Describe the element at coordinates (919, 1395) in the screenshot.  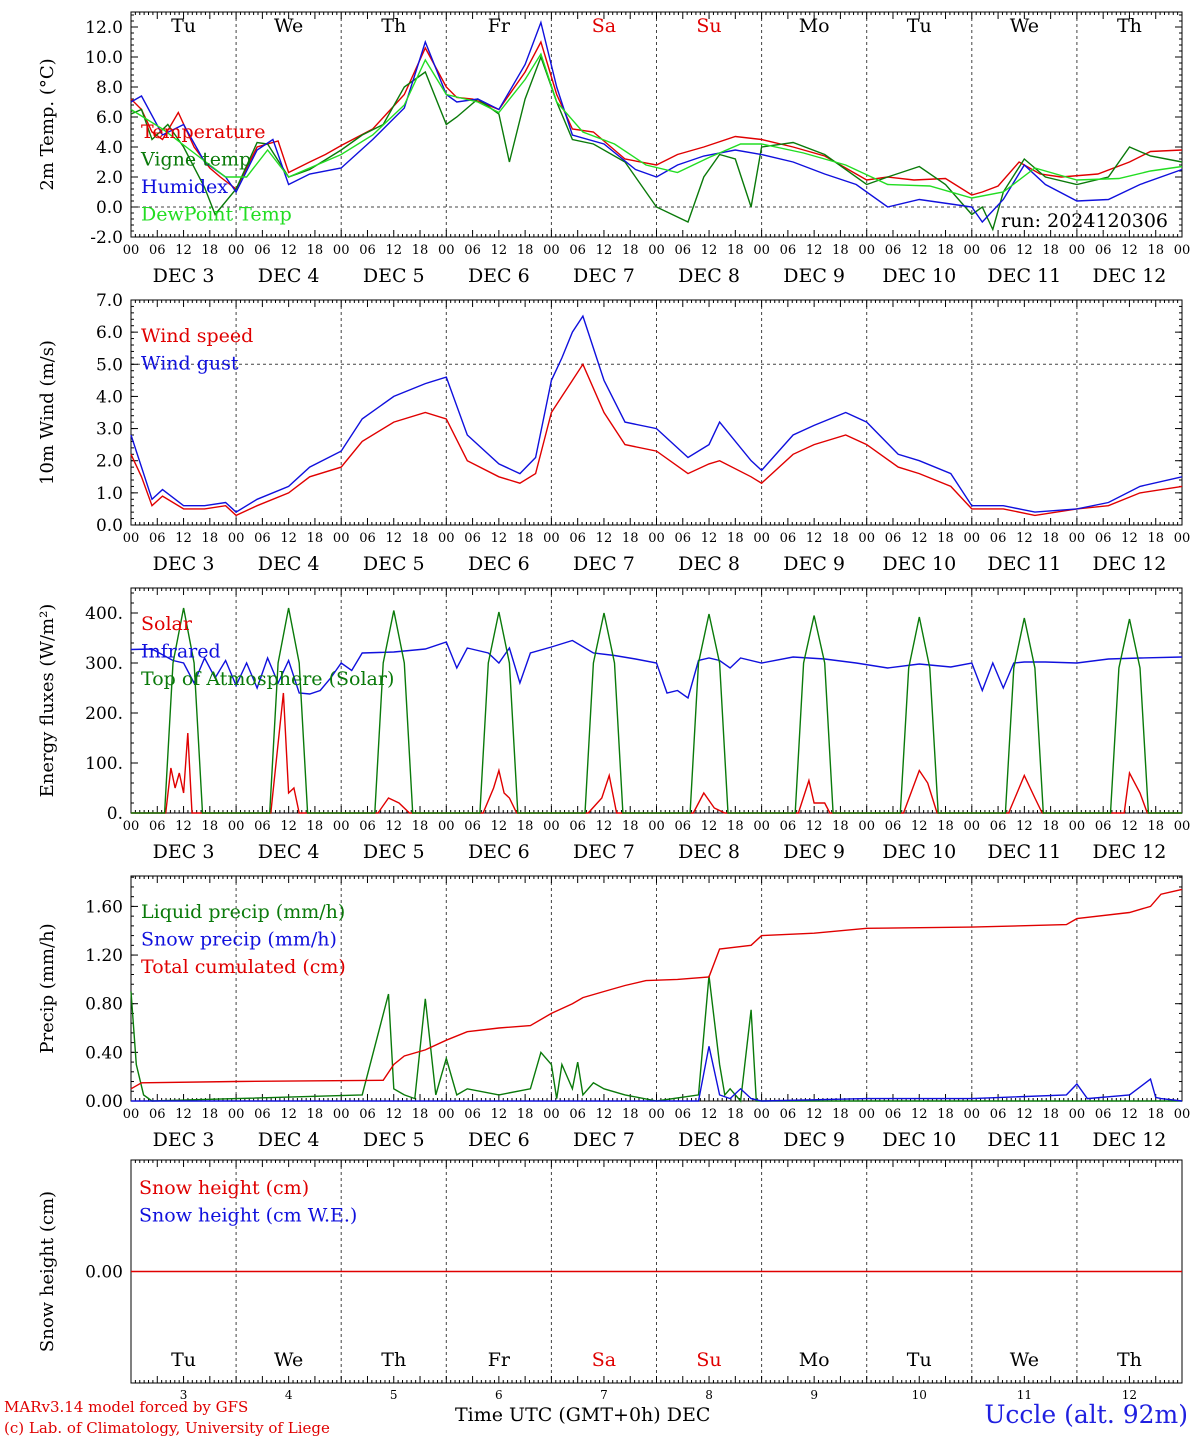
I see `day-number-label: 10` at that location.